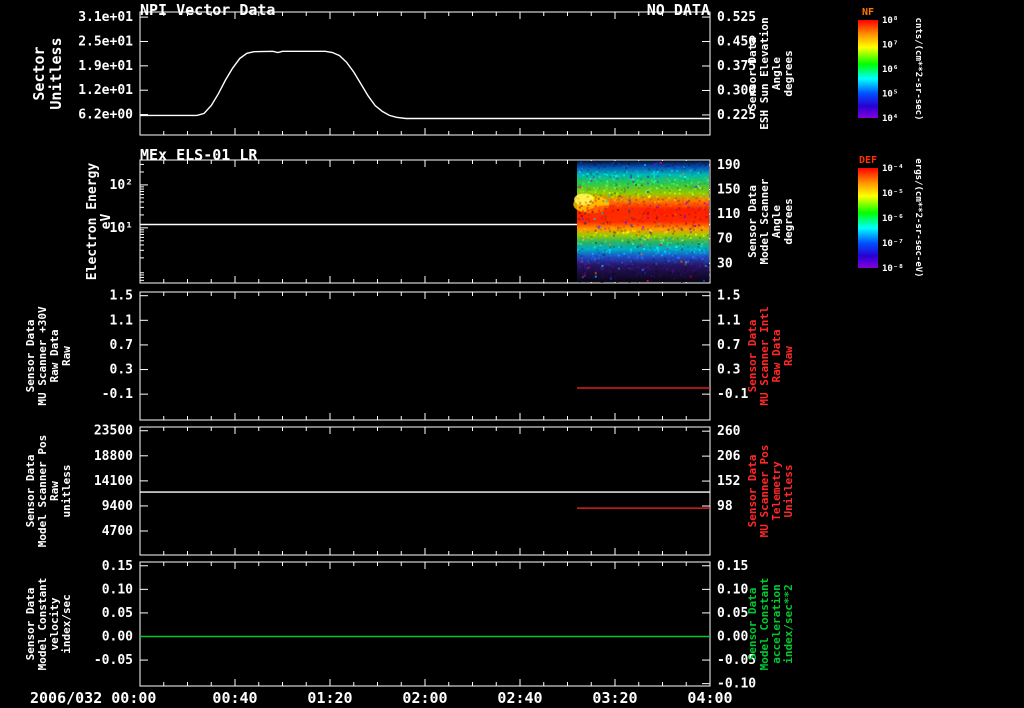 The image size is (1024, 708). Describe the element at coordinates (729, 214) in the screenshot. I see `ytick-label-right: 110` at that location.